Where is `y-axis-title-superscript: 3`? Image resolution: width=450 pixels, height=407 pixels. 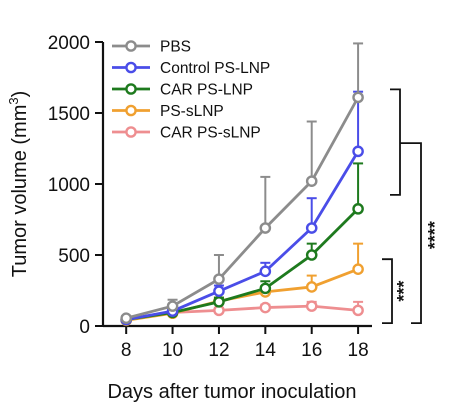
y-axis-title-superscript: 3 is located at coordinates (13, 100).